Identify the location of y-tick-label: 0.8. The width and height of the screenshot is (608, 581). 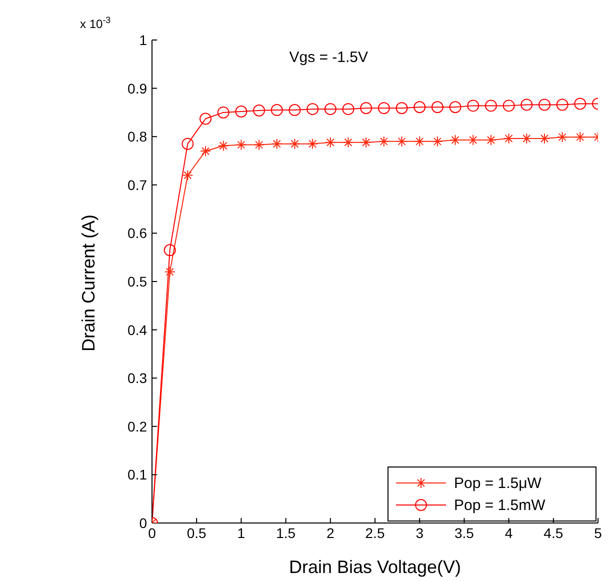
(138, 136).